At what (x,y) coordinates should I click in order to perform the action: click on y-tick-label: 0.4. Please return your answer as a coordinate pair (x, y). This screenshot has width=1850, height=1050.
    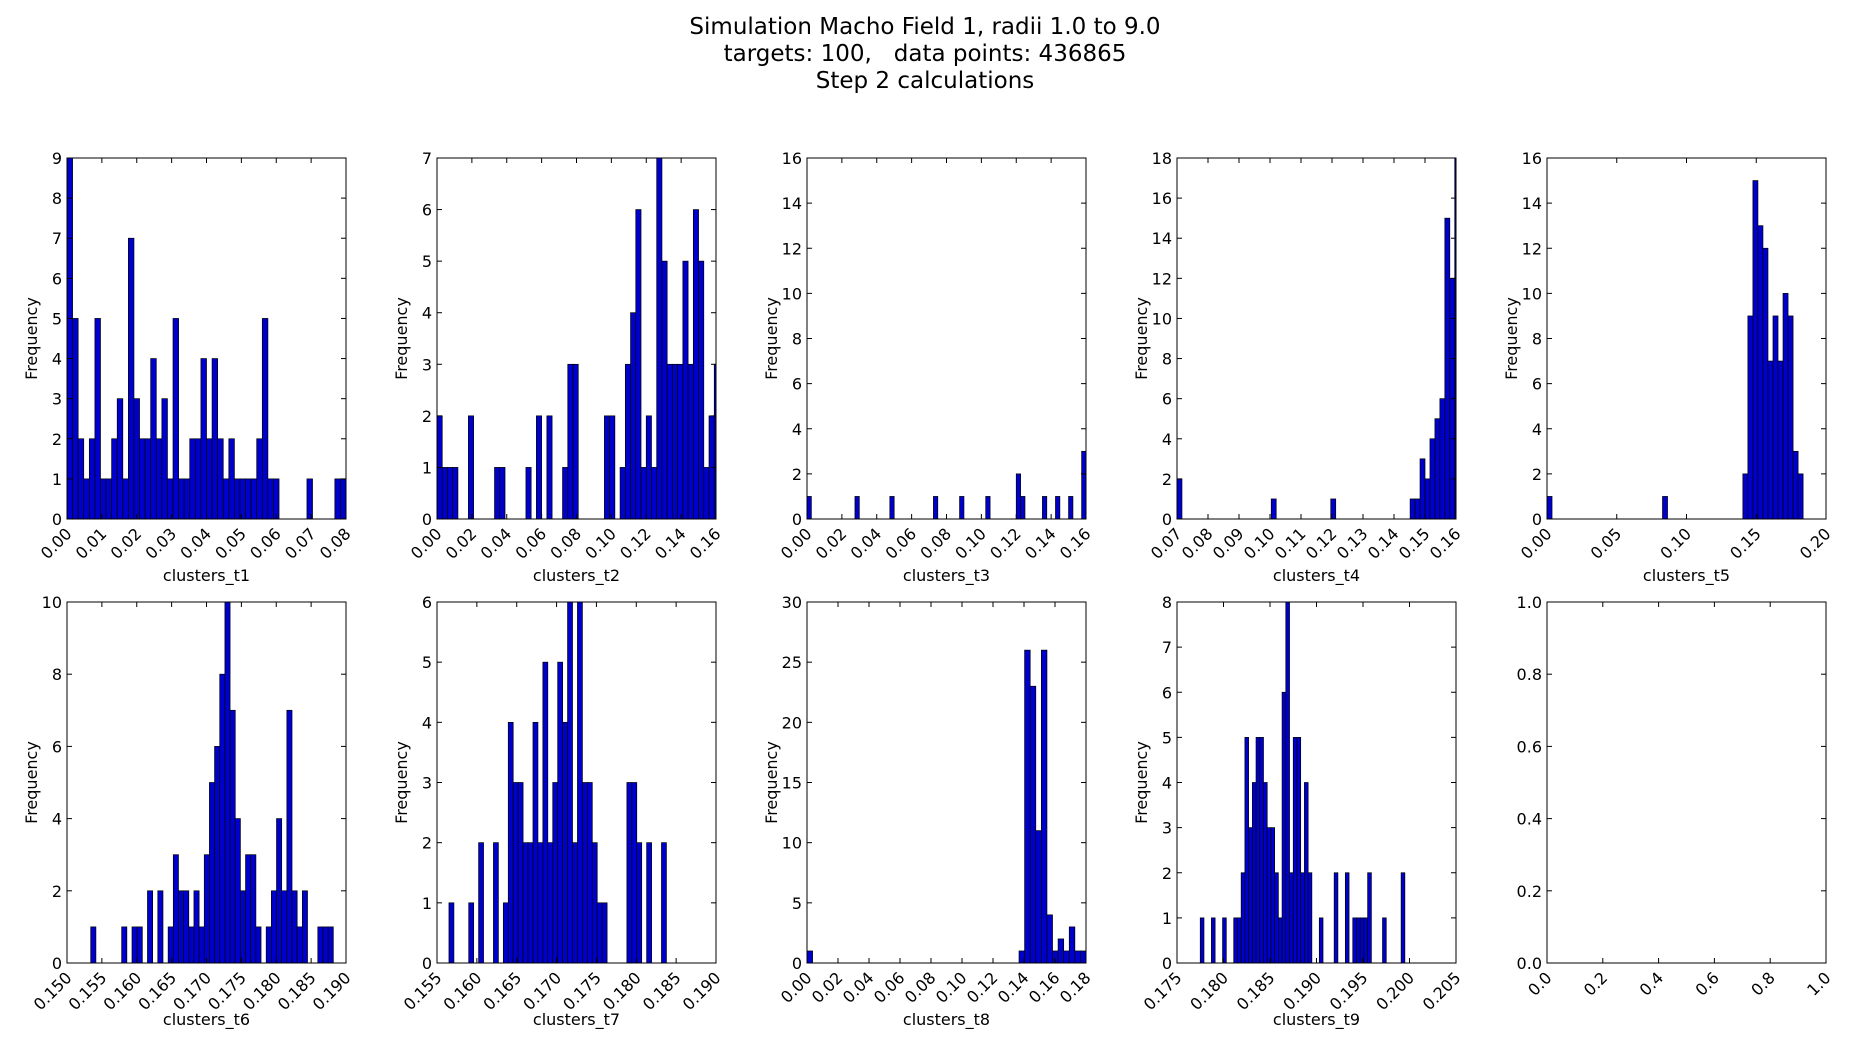
    Looking at the image, I should click on (1529, 819).